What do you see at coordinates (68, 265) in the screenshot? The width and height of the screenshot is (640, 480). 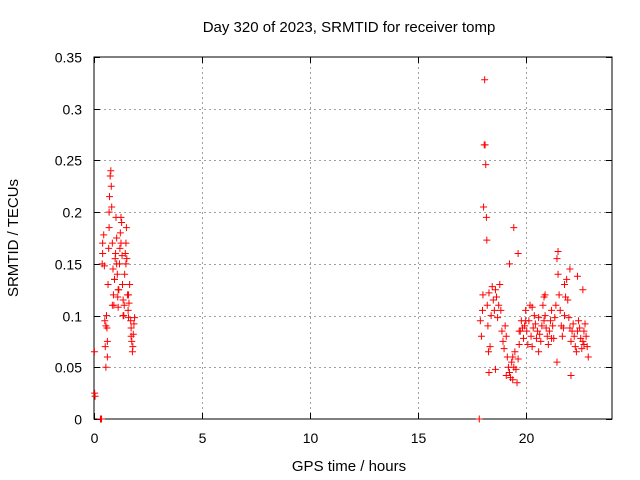 I see `y-tick-label: 0.15` at bounding box center [68, 265].